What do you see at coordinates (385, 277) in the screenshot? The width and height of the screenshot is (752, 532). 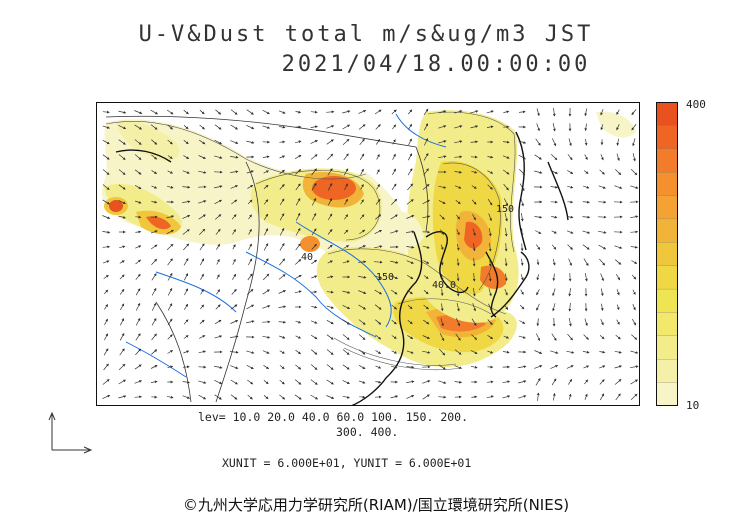 I see `contour-label: 150` at bounding box center [385, 277].